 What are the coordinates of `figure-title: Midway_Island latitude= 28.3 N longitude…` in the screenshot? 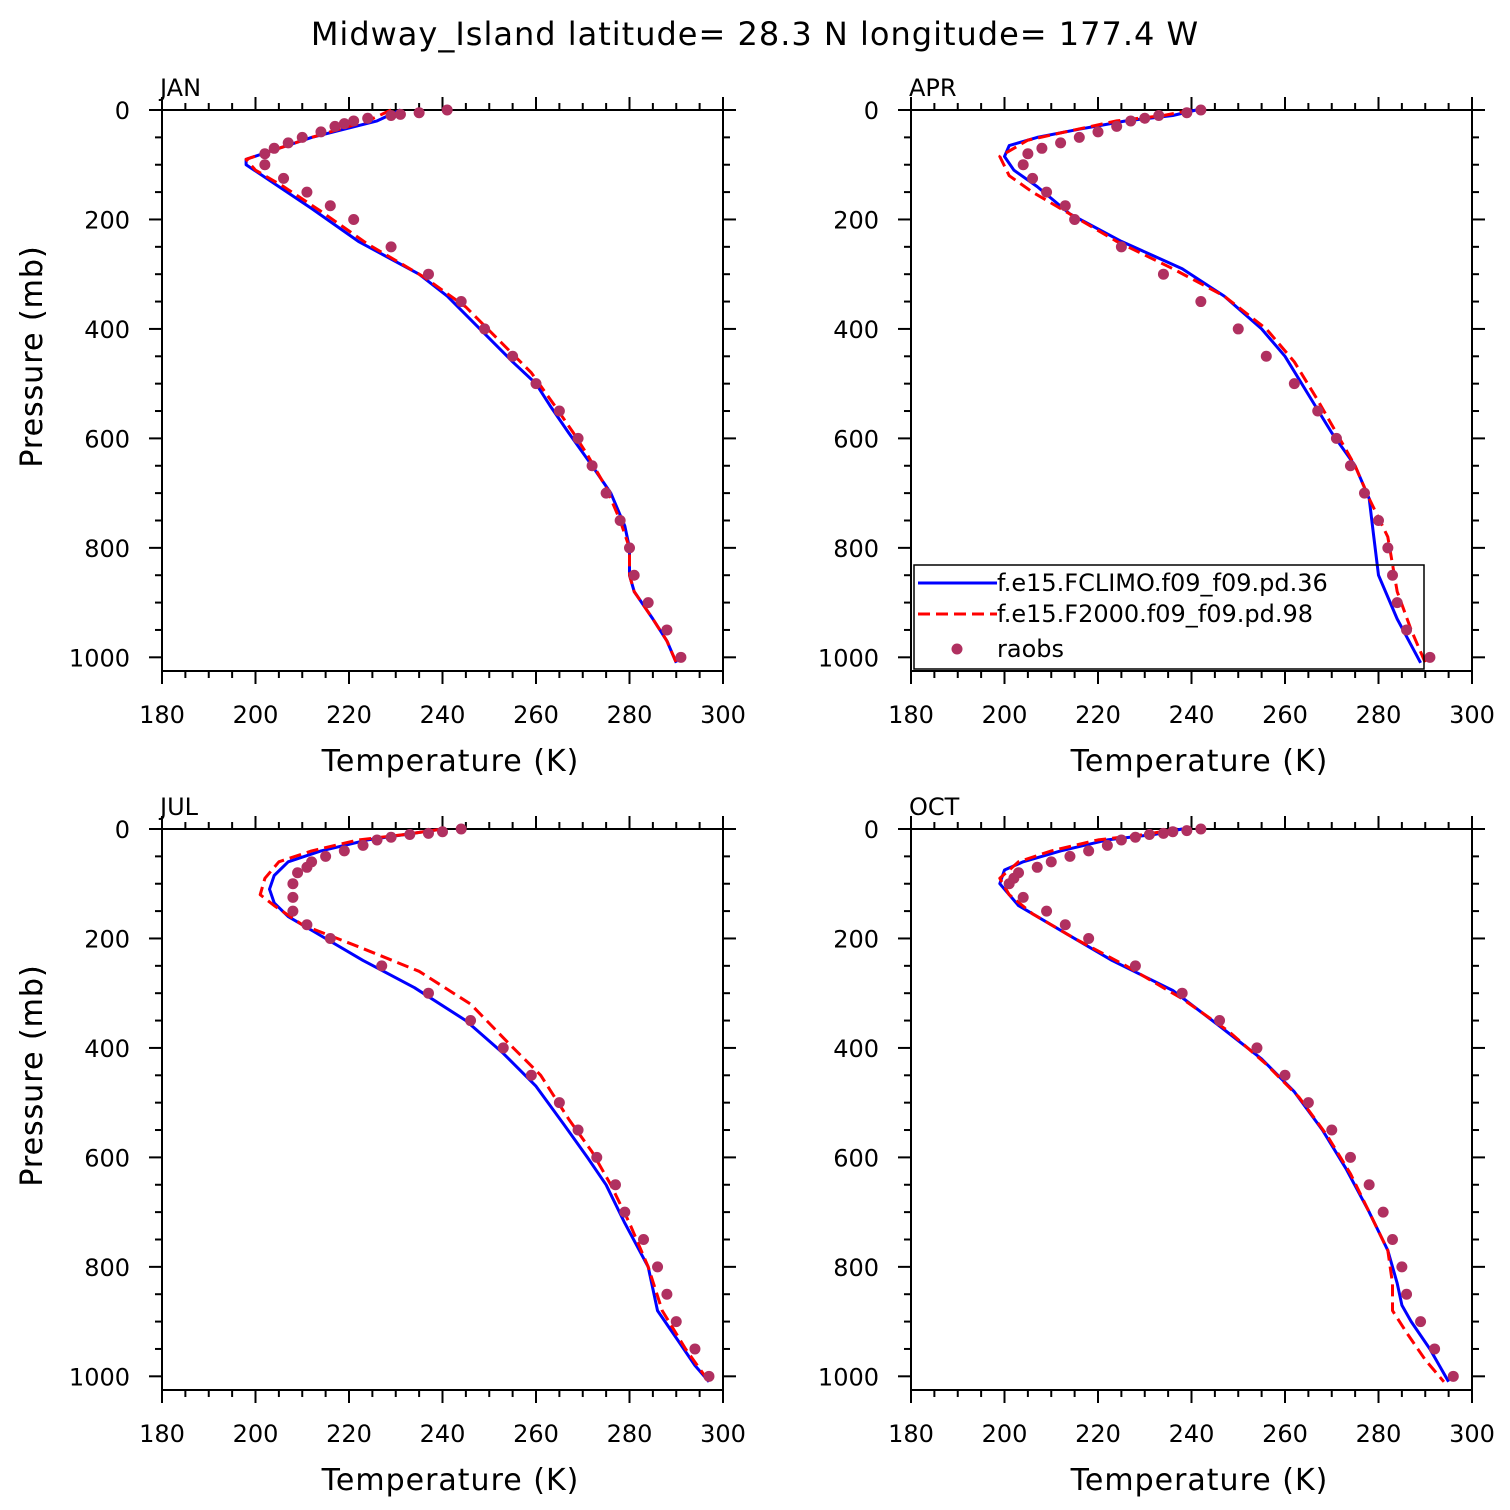 It's located at (755, 34).